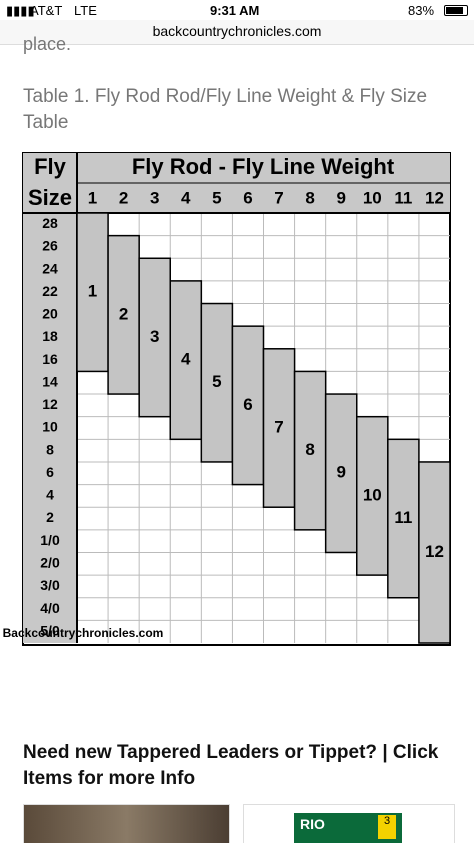 This screenshot has width=474, height=843. Describe the element at coordinates (50, 449) in the screenshot. I see `size-label: 8` at that location.